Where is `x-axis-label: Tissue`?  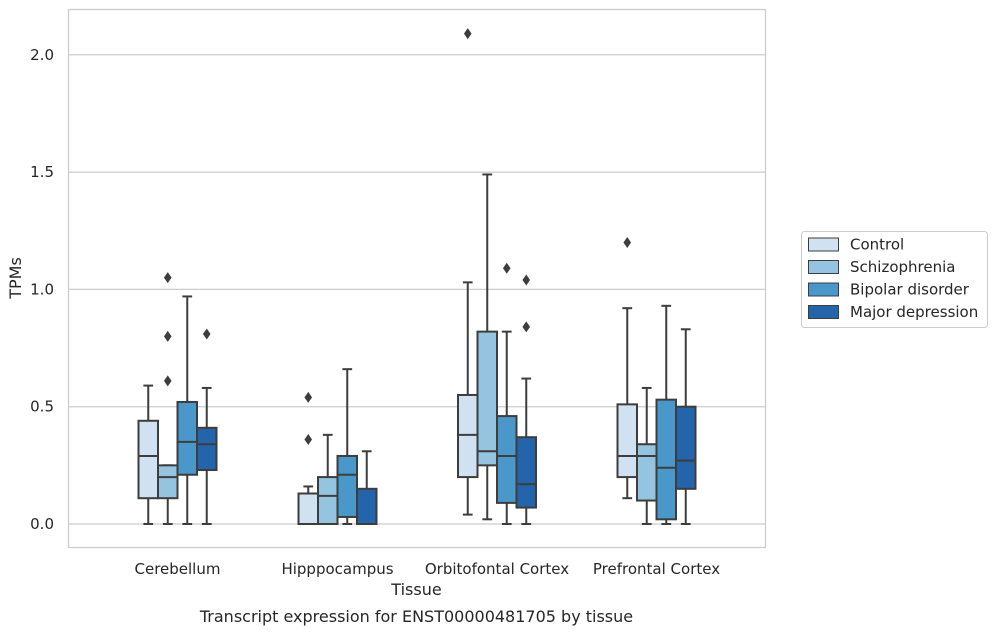
x-axis-label: Tissue is located at coordinates (415, 589).